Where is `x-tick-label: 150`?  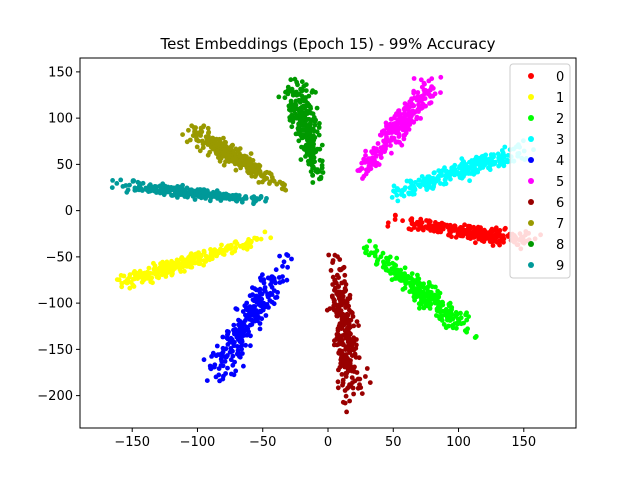
x-tick-label: 150 is located at coordinates (523, 442).